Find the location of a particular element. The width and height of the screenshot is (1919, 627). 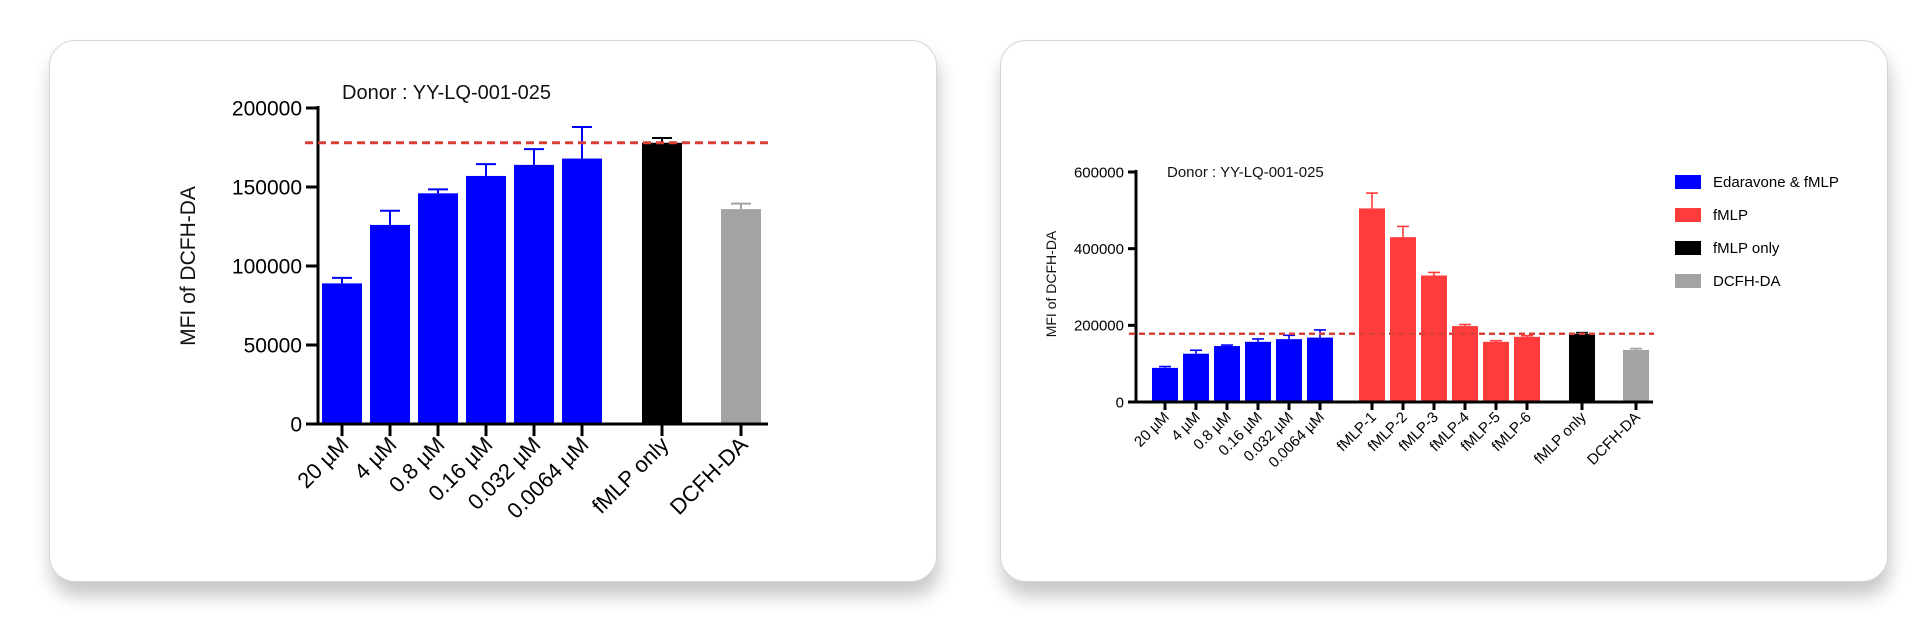

left-chart-y-axis-label: MFI of DCFH-DA is located at coordinates (188, 266).